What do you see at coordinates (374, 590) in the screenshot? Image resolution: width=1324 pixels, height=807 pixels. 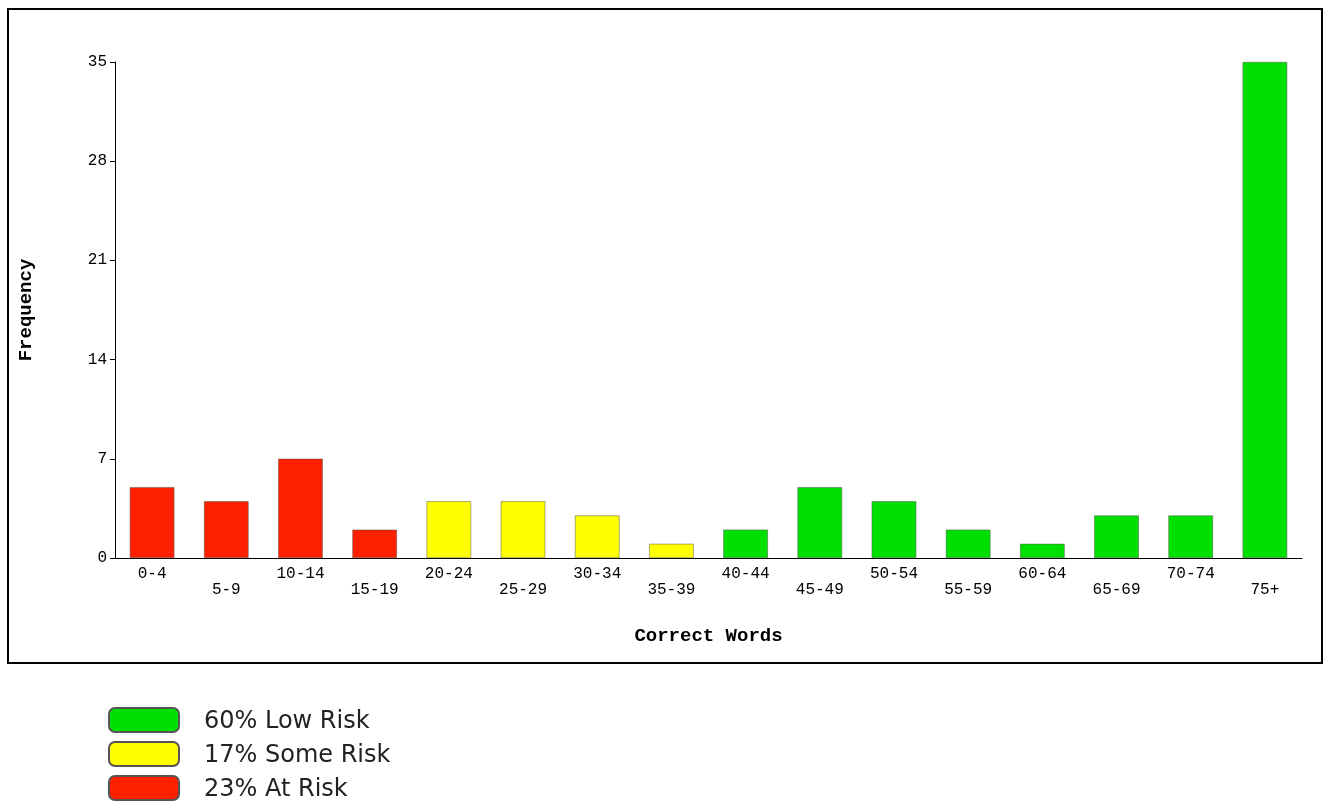 I see `x-tick-label: 15-19` at bounding box center [374, 590].